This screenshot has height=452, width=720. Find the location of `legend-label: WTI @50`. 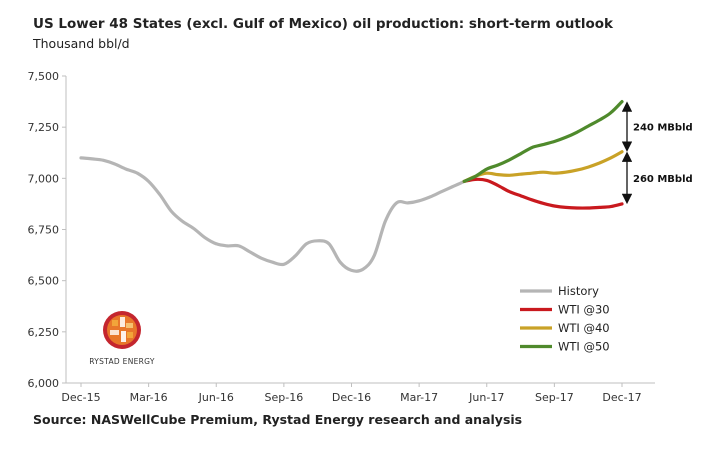

legend-label: WTI @50 is located at coordinates (584, 347).